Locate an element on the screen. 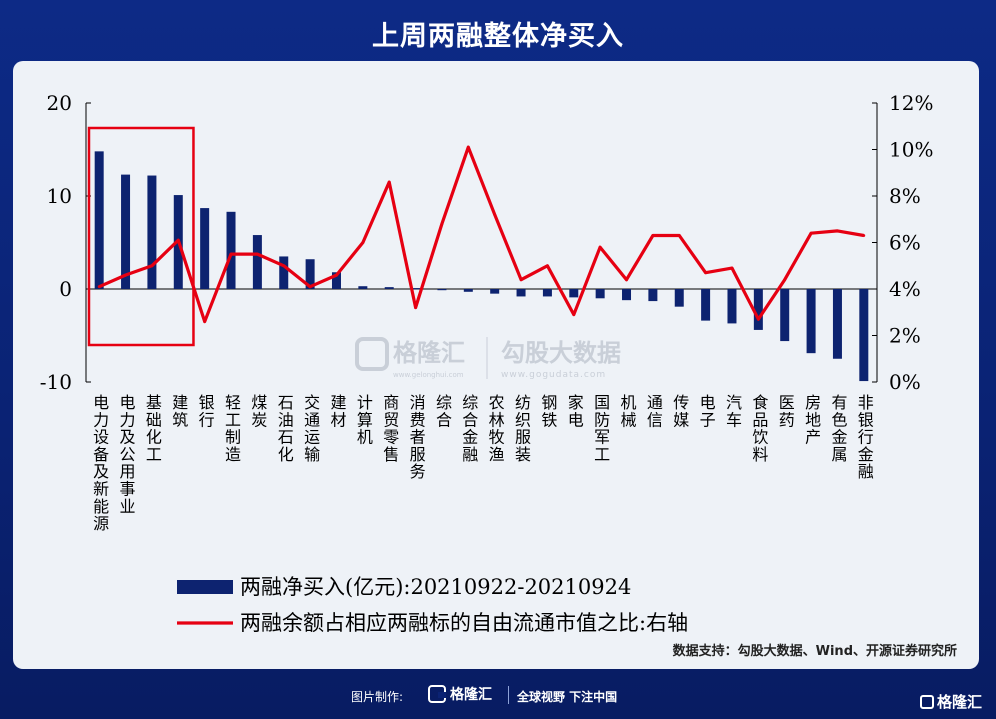 Image resolution: width=996 pixels, height=719 pixels. gelonghui-logo-icon is located at coordinates (437, 694).